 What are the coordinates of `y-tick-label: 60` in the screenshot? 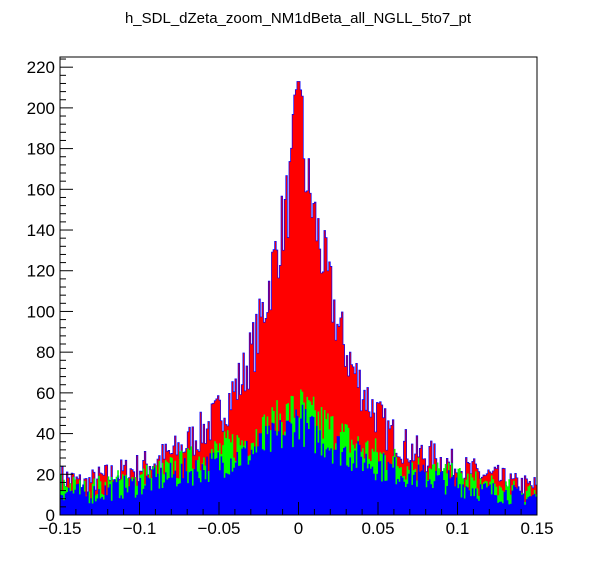 It's located at (45, 393).